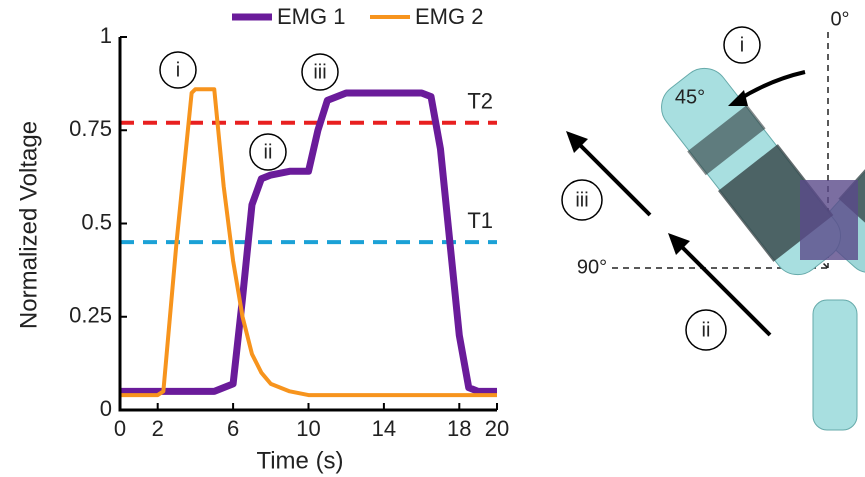  What do you see at coordinates (706, 330) in the screenshot?
I see `step-label: ii` at bounding box center [706, 330].